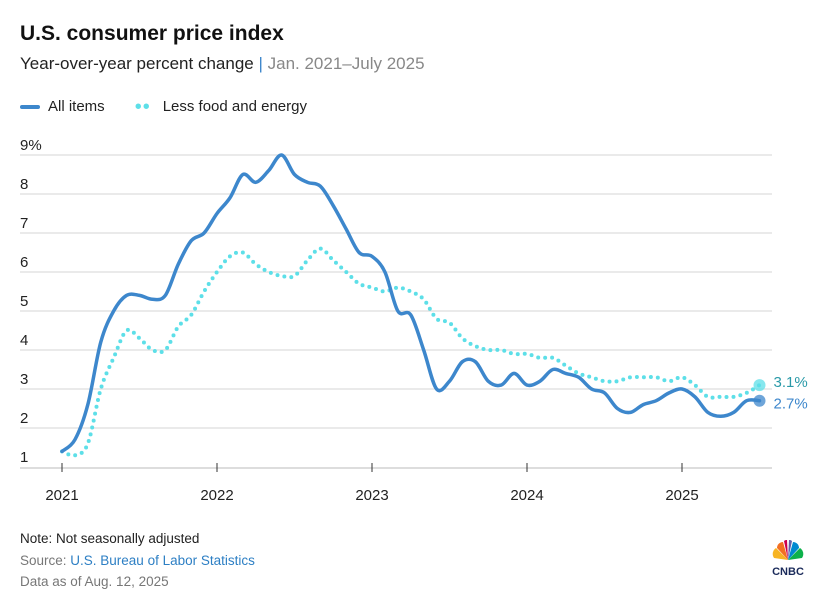 The image size is (825, 599). What do you see at coordinates (76, 106) in the screenshot?
I see `legend-label-all-items: All items` at bounding box center [76, 106].